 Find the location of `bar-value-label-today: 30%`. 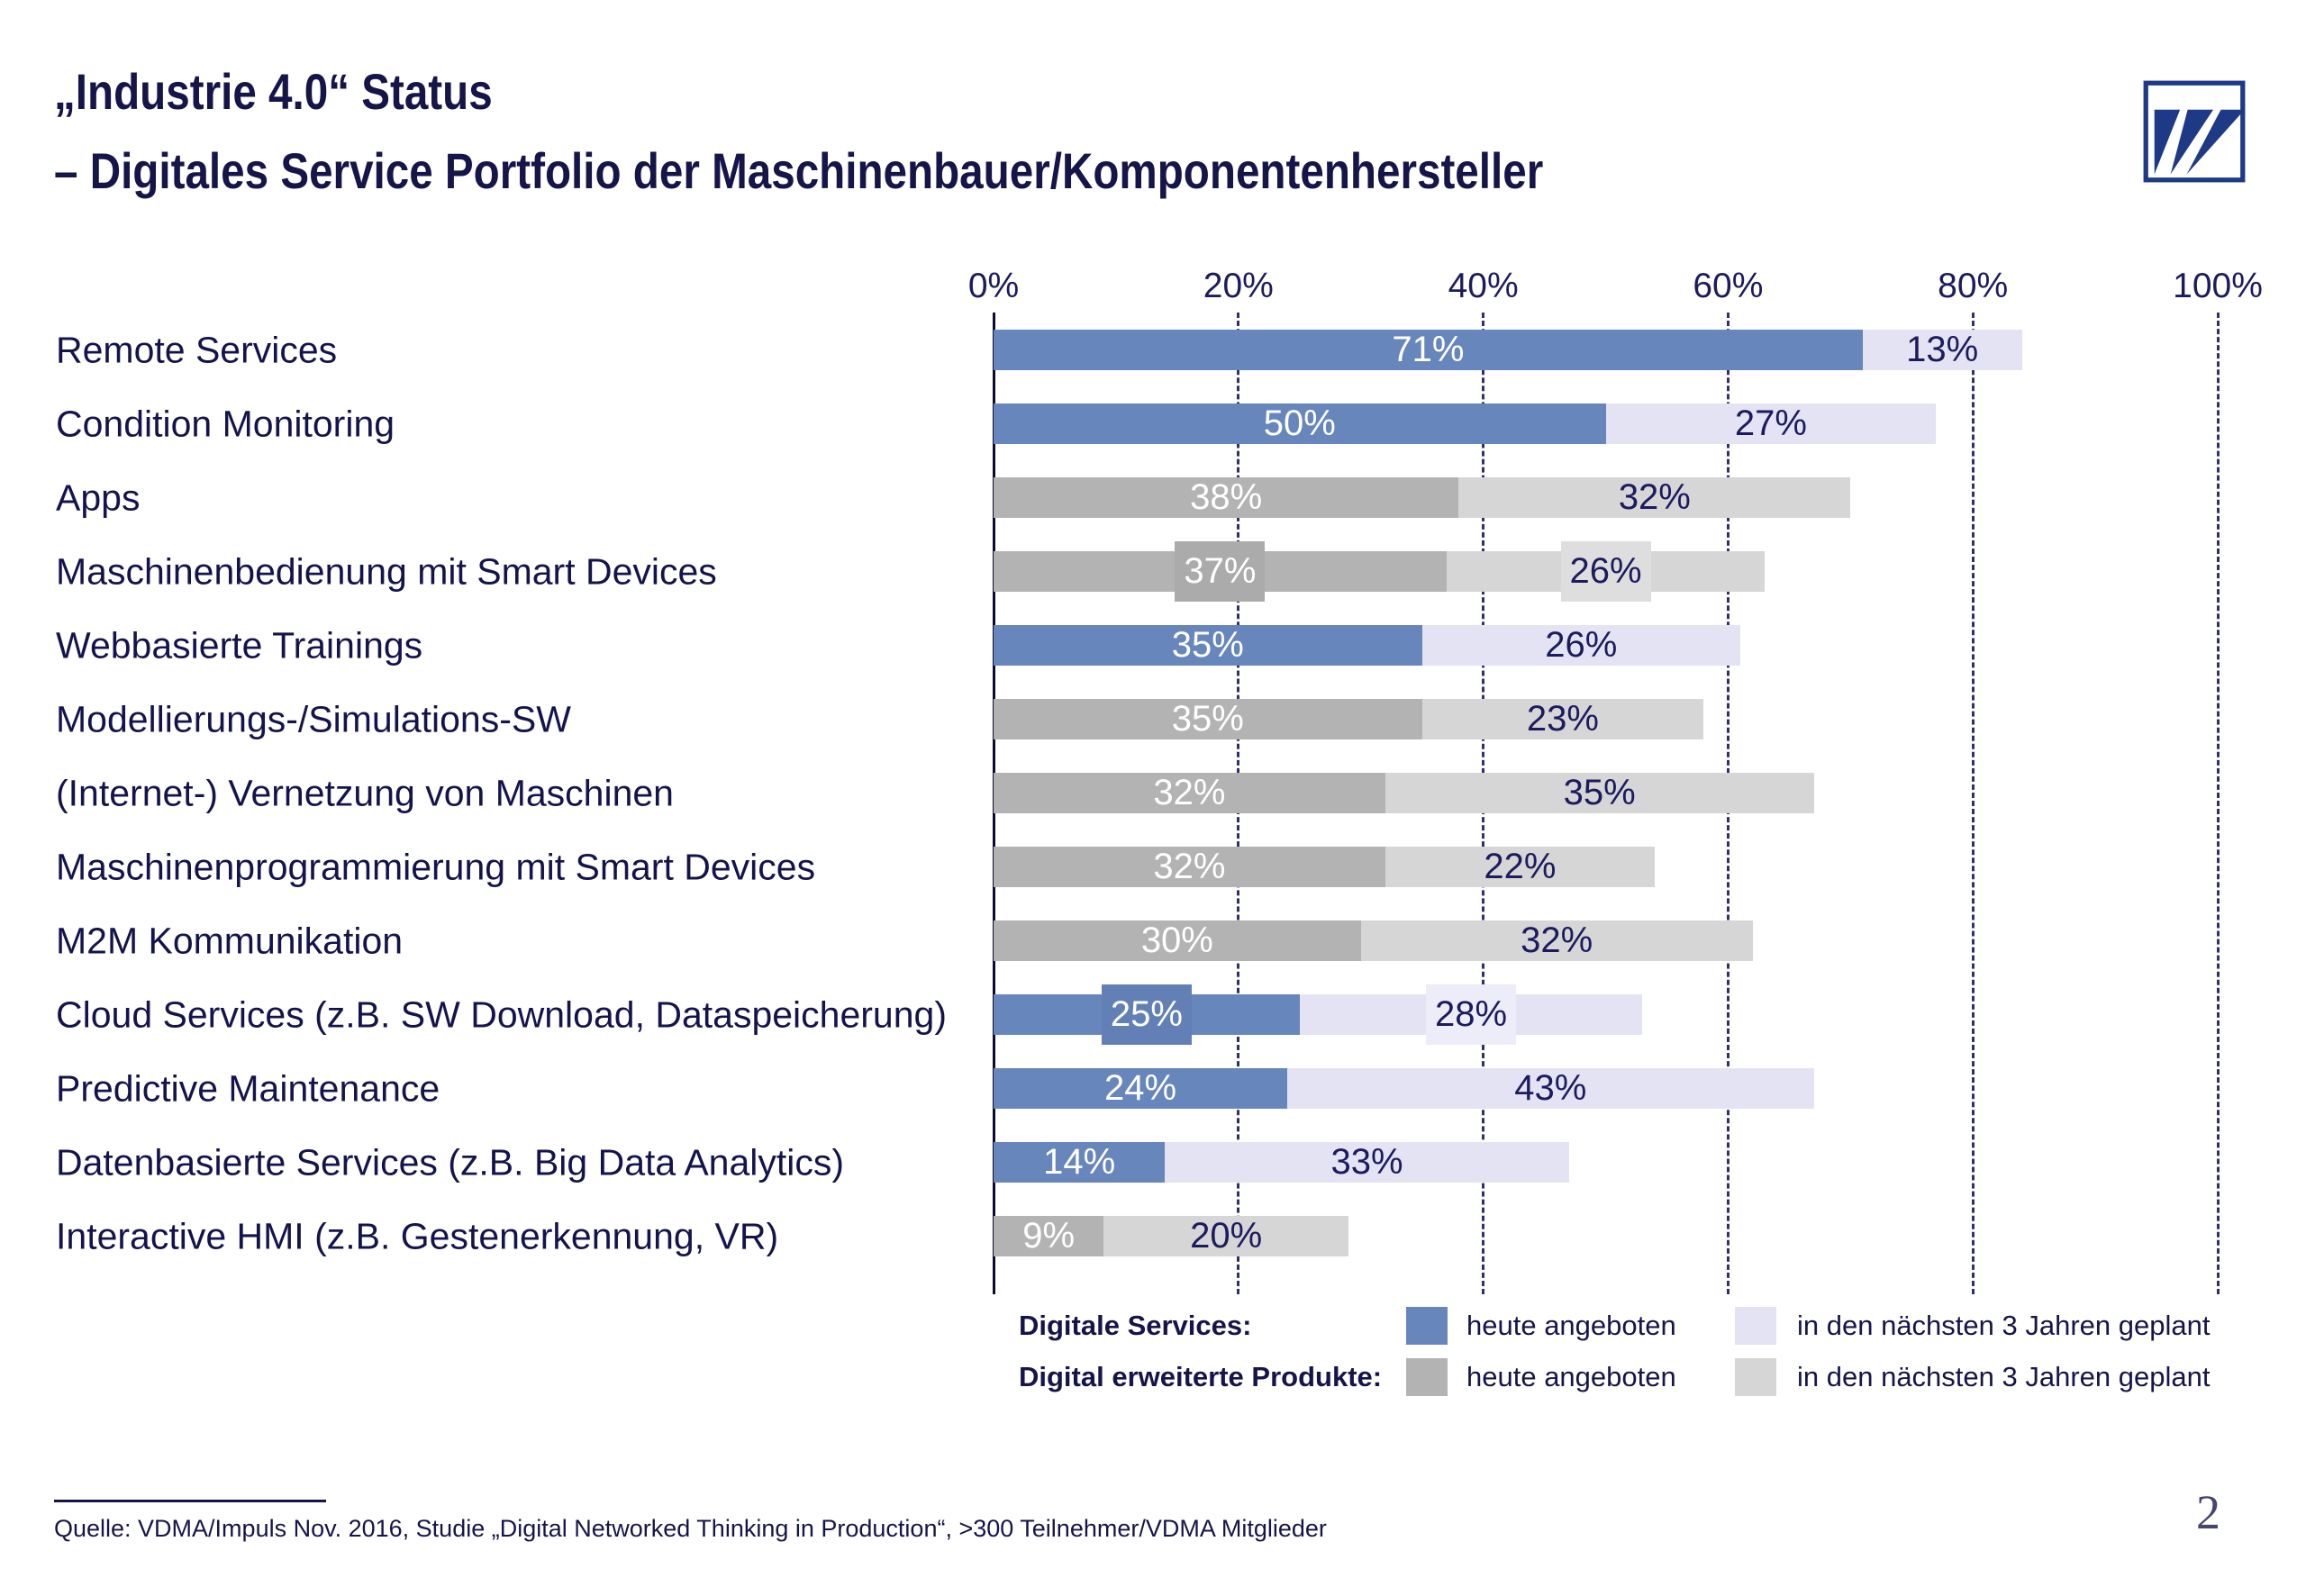

bar-value-label-today: 30% is located at coordinates (1176, 940).